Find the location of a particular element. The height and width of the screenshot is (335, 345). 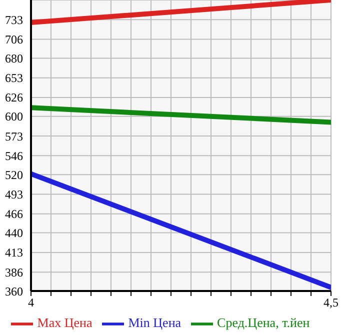

y-tick-label: 466 is located at coordinates (14, 214).